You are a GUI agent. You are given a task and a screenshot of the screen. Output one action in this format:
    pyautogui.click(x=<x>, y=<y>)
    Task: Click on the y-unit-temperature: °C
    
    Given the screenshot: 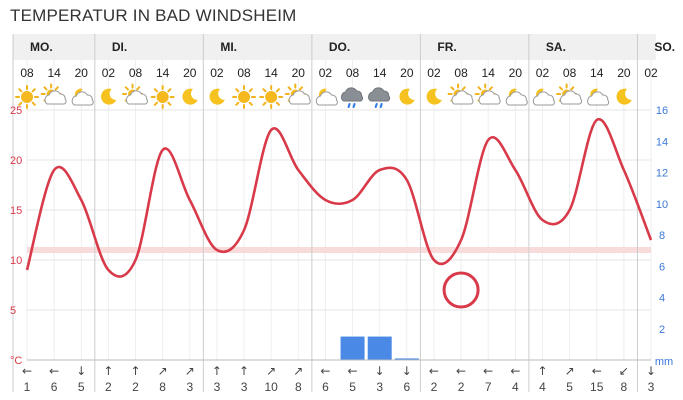 What is the action you would take?
    pyautogui.click(x=16, y=361)
    